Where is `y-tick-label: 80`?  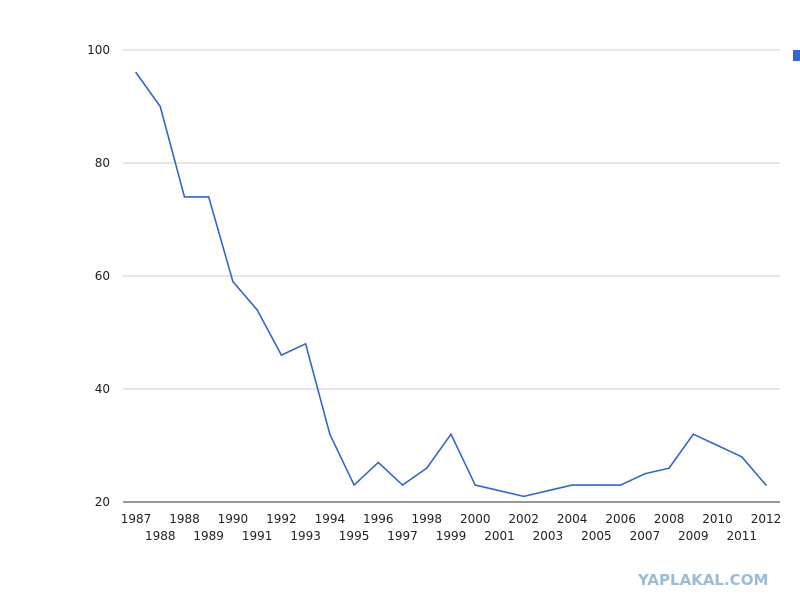
y-tick-label: 80 is located at coordinates (102, 163).